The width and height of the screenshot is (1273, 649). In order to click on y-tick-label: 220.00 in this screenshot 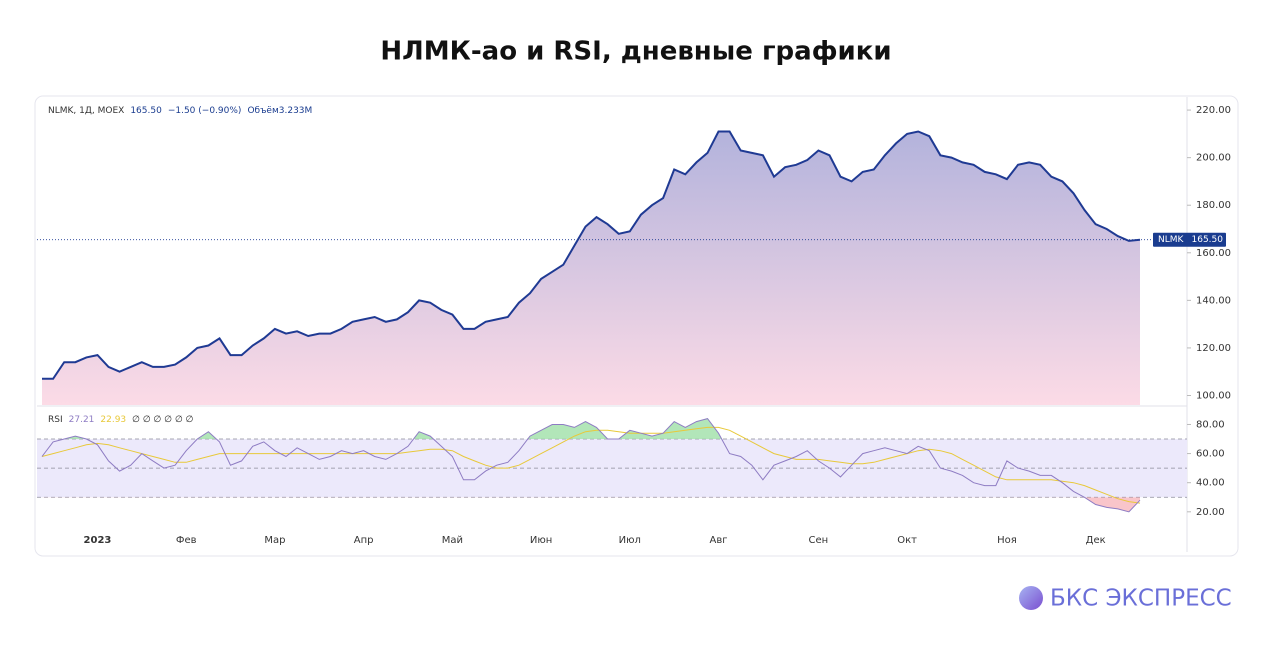, I will do `click(1213, 110)`.